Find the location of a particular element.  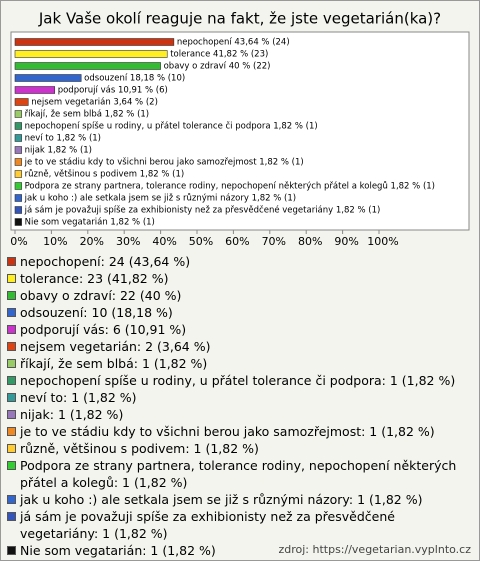

value-label: Nie som vegatarián 1,82 % (1) is located at coordinates (90, 223).